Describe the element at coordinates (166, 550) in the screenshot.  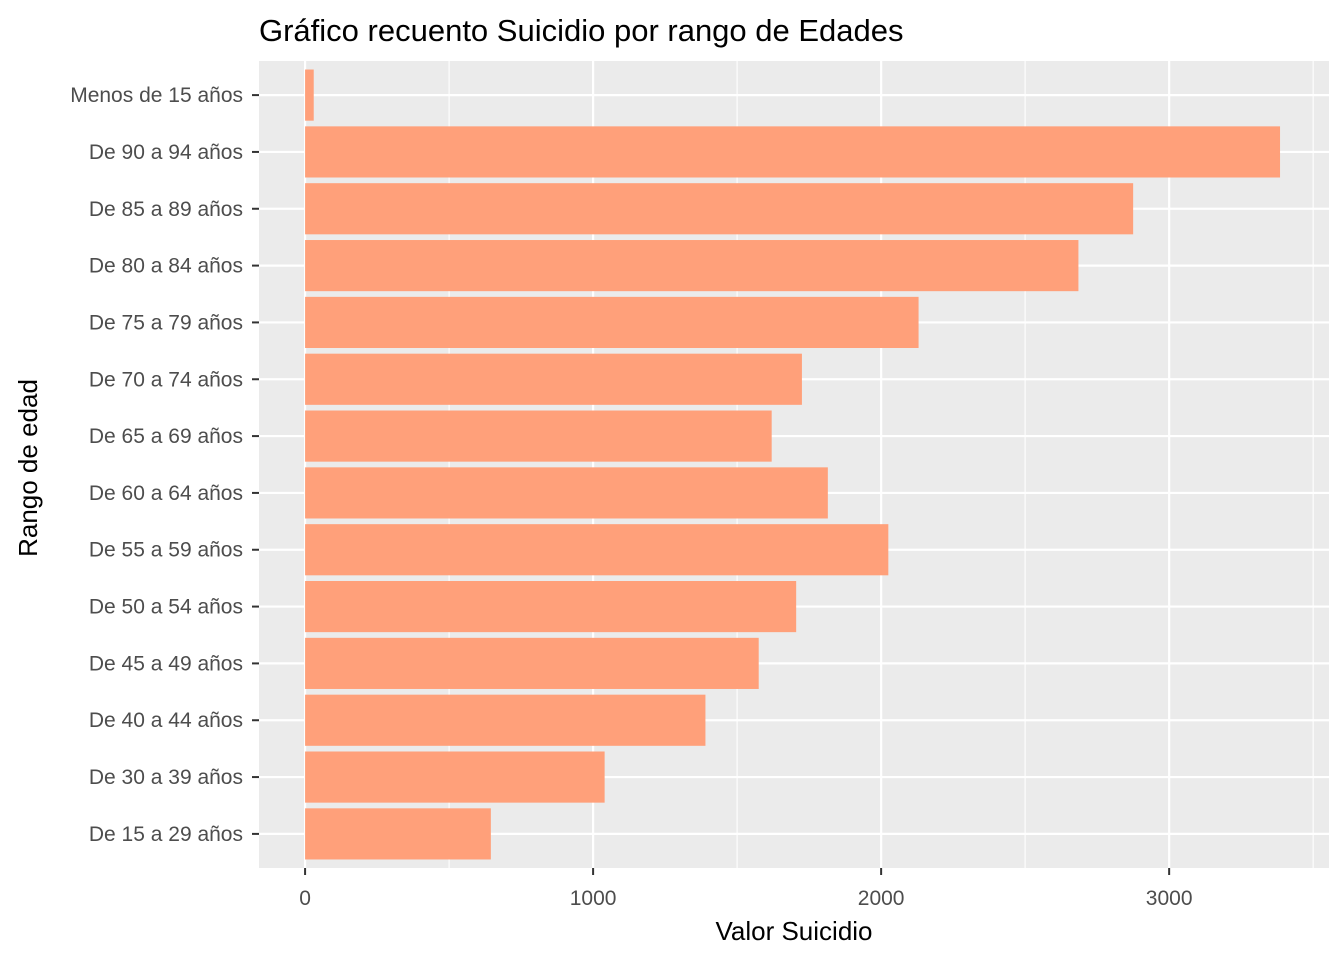
I see `y-tick-label: De 55 a 59 años` at that location.